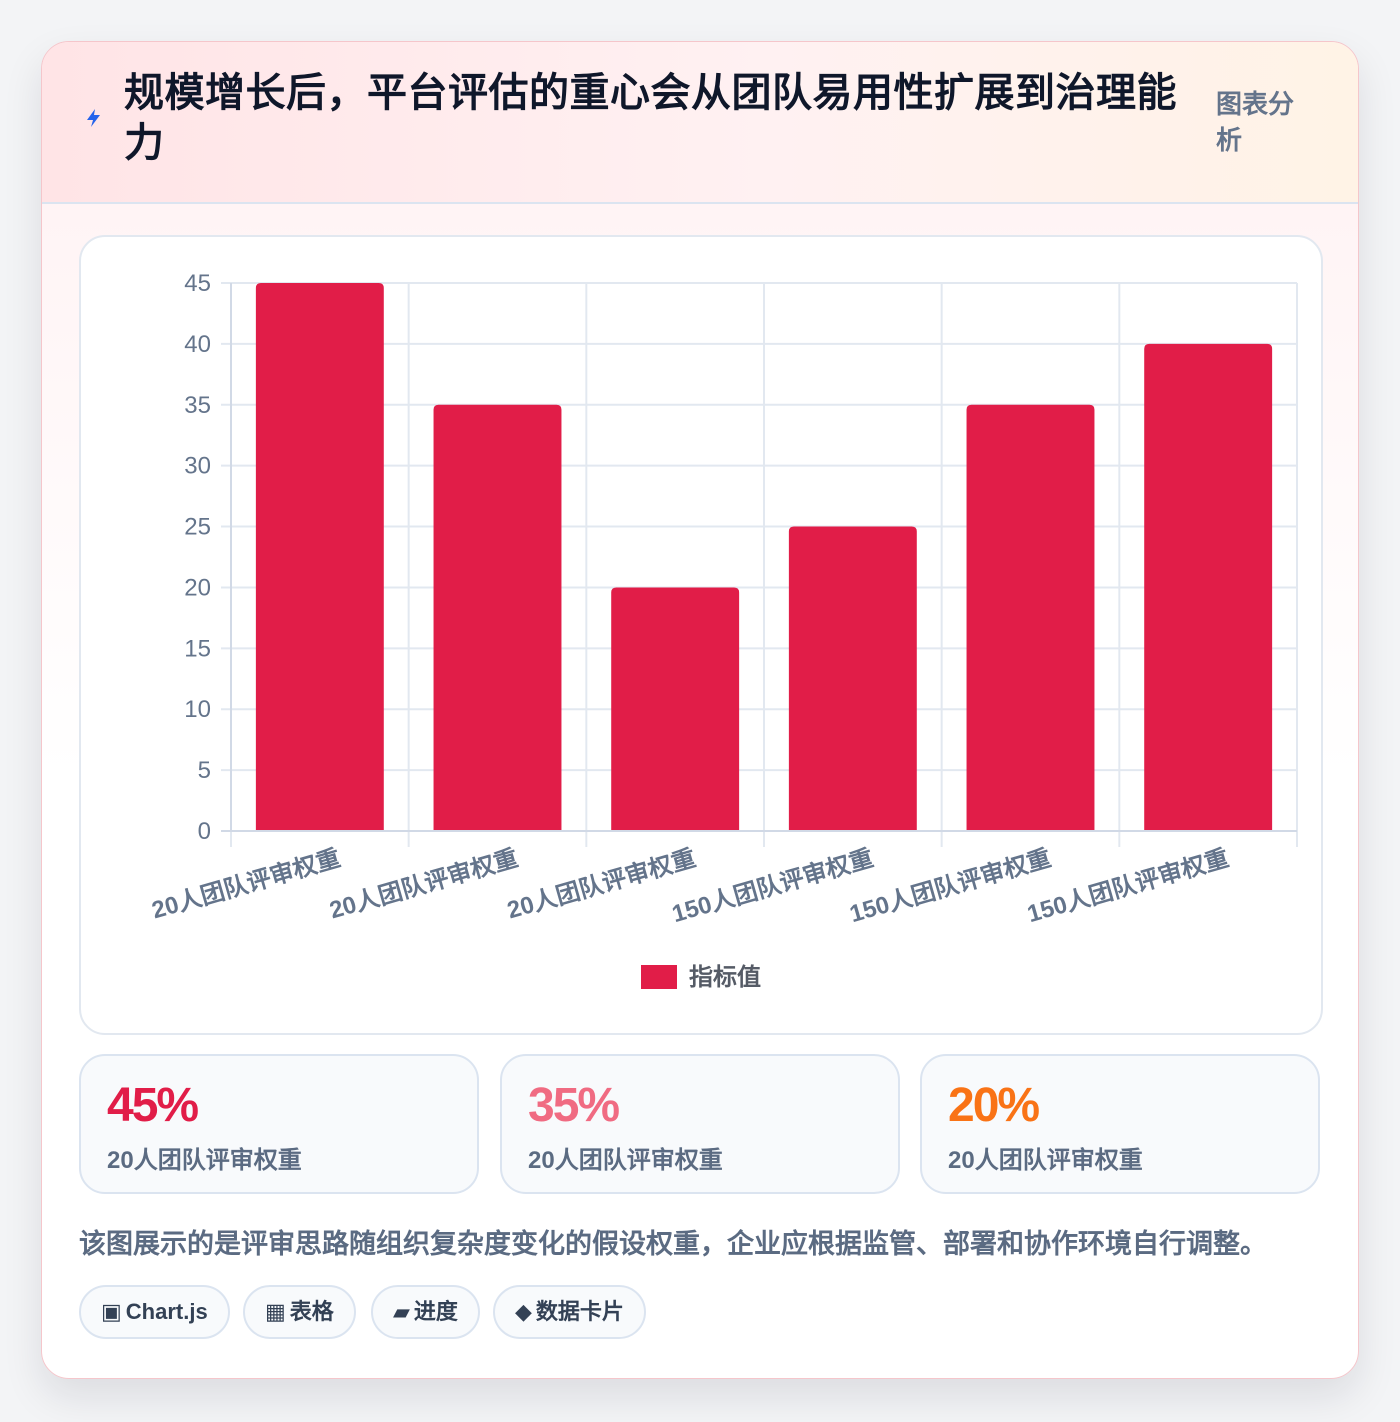  What do you see at coordinates (523, 1311) in the screenshot?
I see `diamond-icon: ◆` at bounding box center [523, 1311].